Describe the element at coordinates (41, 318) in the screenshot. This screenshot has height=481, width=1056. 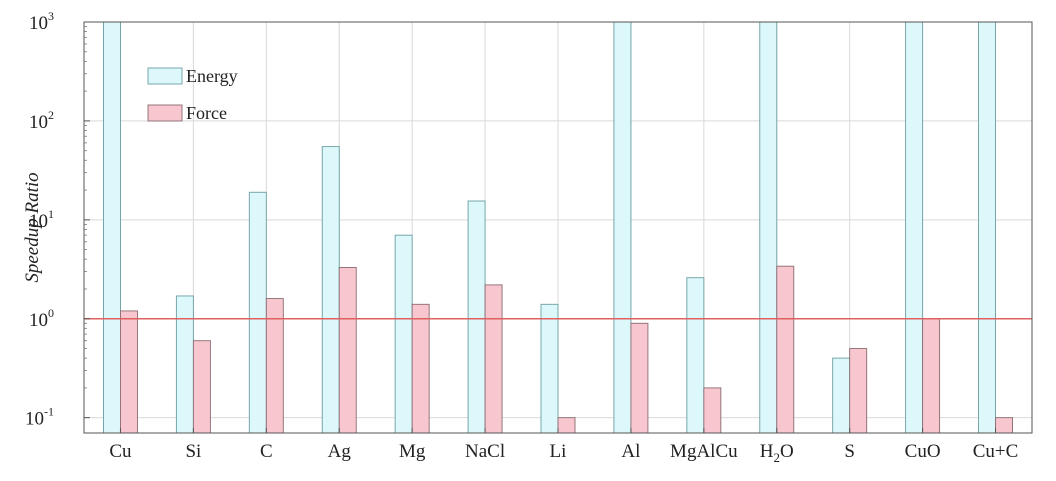
I see `y-tick-label: 10⁰` at that location.